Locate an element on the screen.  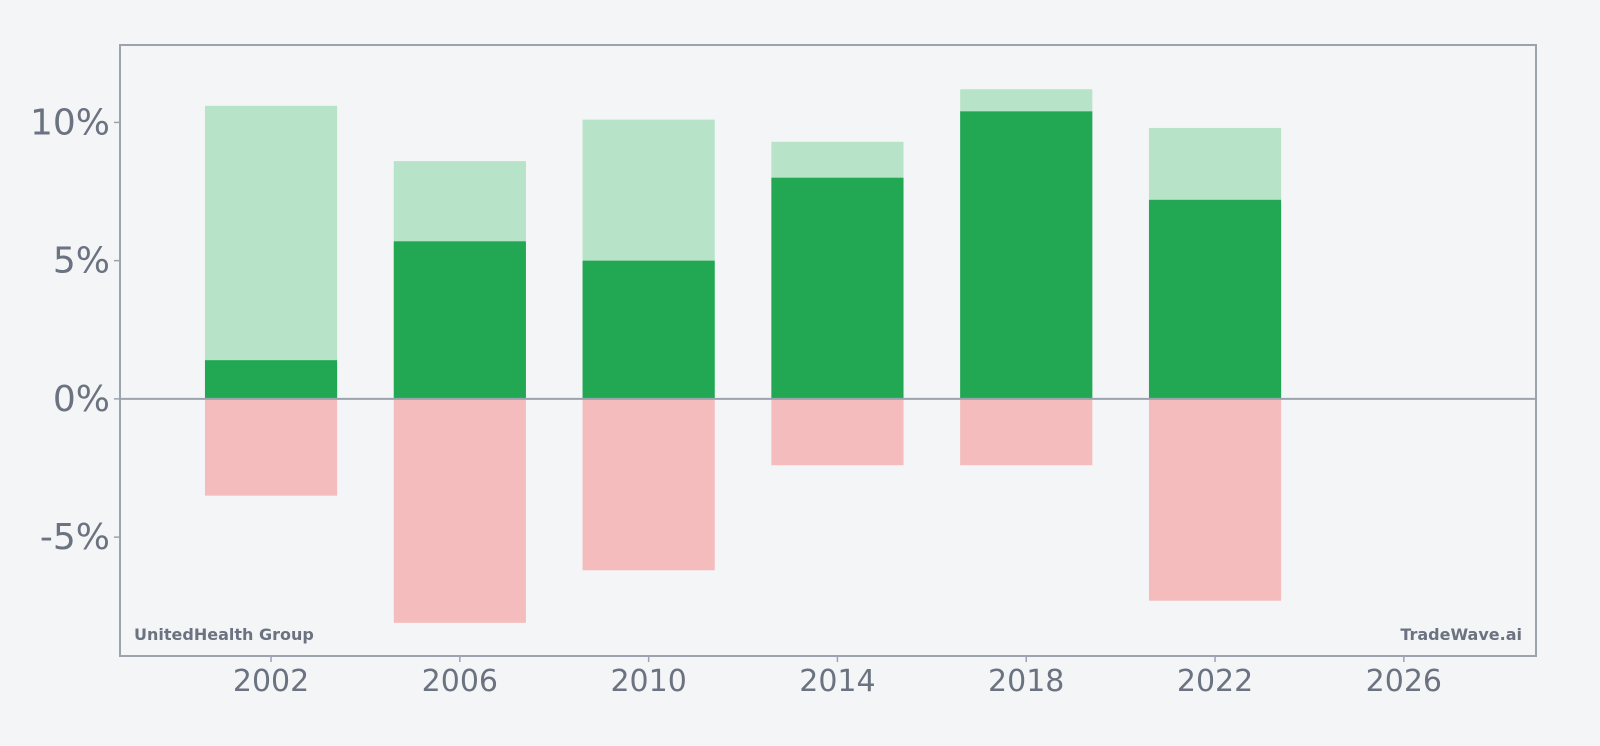
x-tick-label: 2002 is located at coordinates (271, 681).